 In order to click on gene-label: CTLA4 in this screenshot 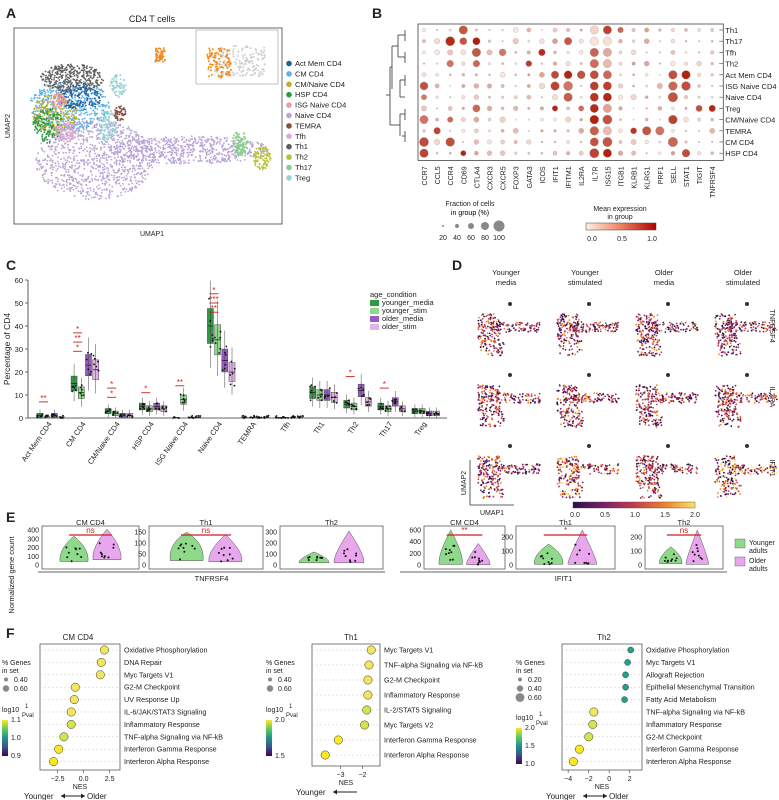, I will do `click(477, 177)`.